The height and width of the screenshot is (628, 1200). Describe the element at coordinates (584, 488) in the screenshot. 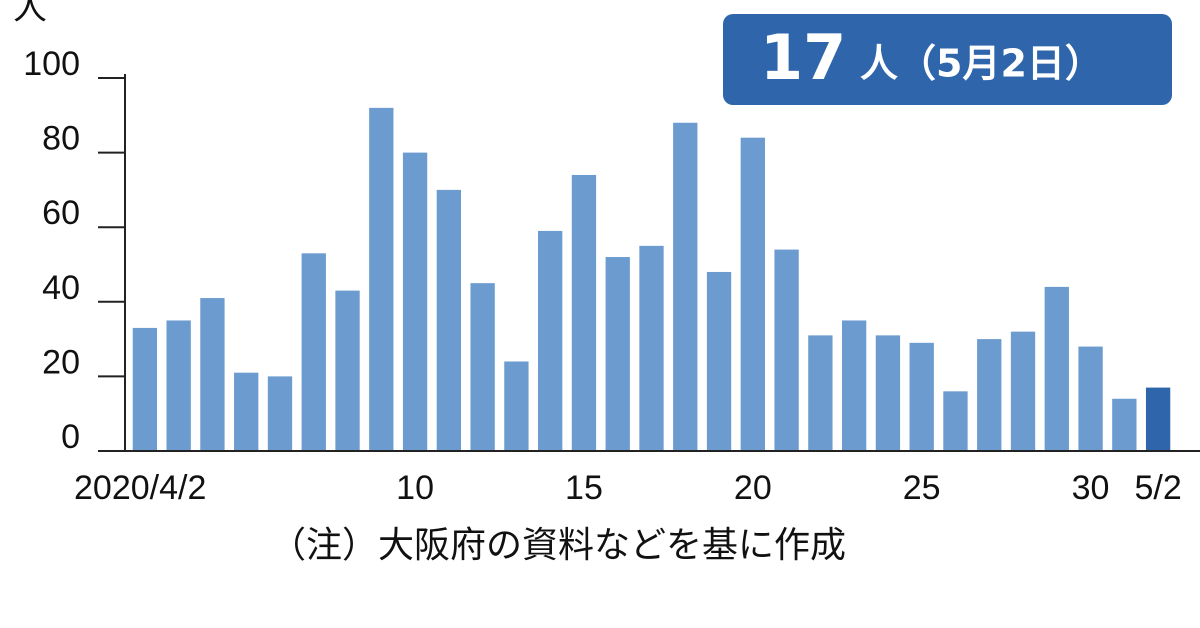

I see `x-tick-label: 15` at that location.